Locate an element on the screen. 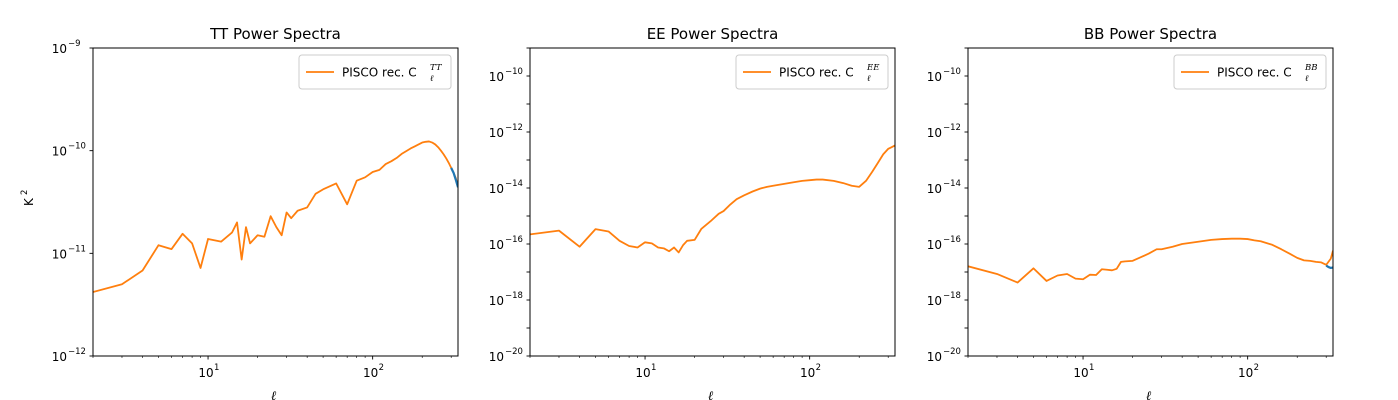 The height and width of the screenshot is (400, 1398). legend: PISCO rec. C TTℓ is located at coordinates (375, 72).